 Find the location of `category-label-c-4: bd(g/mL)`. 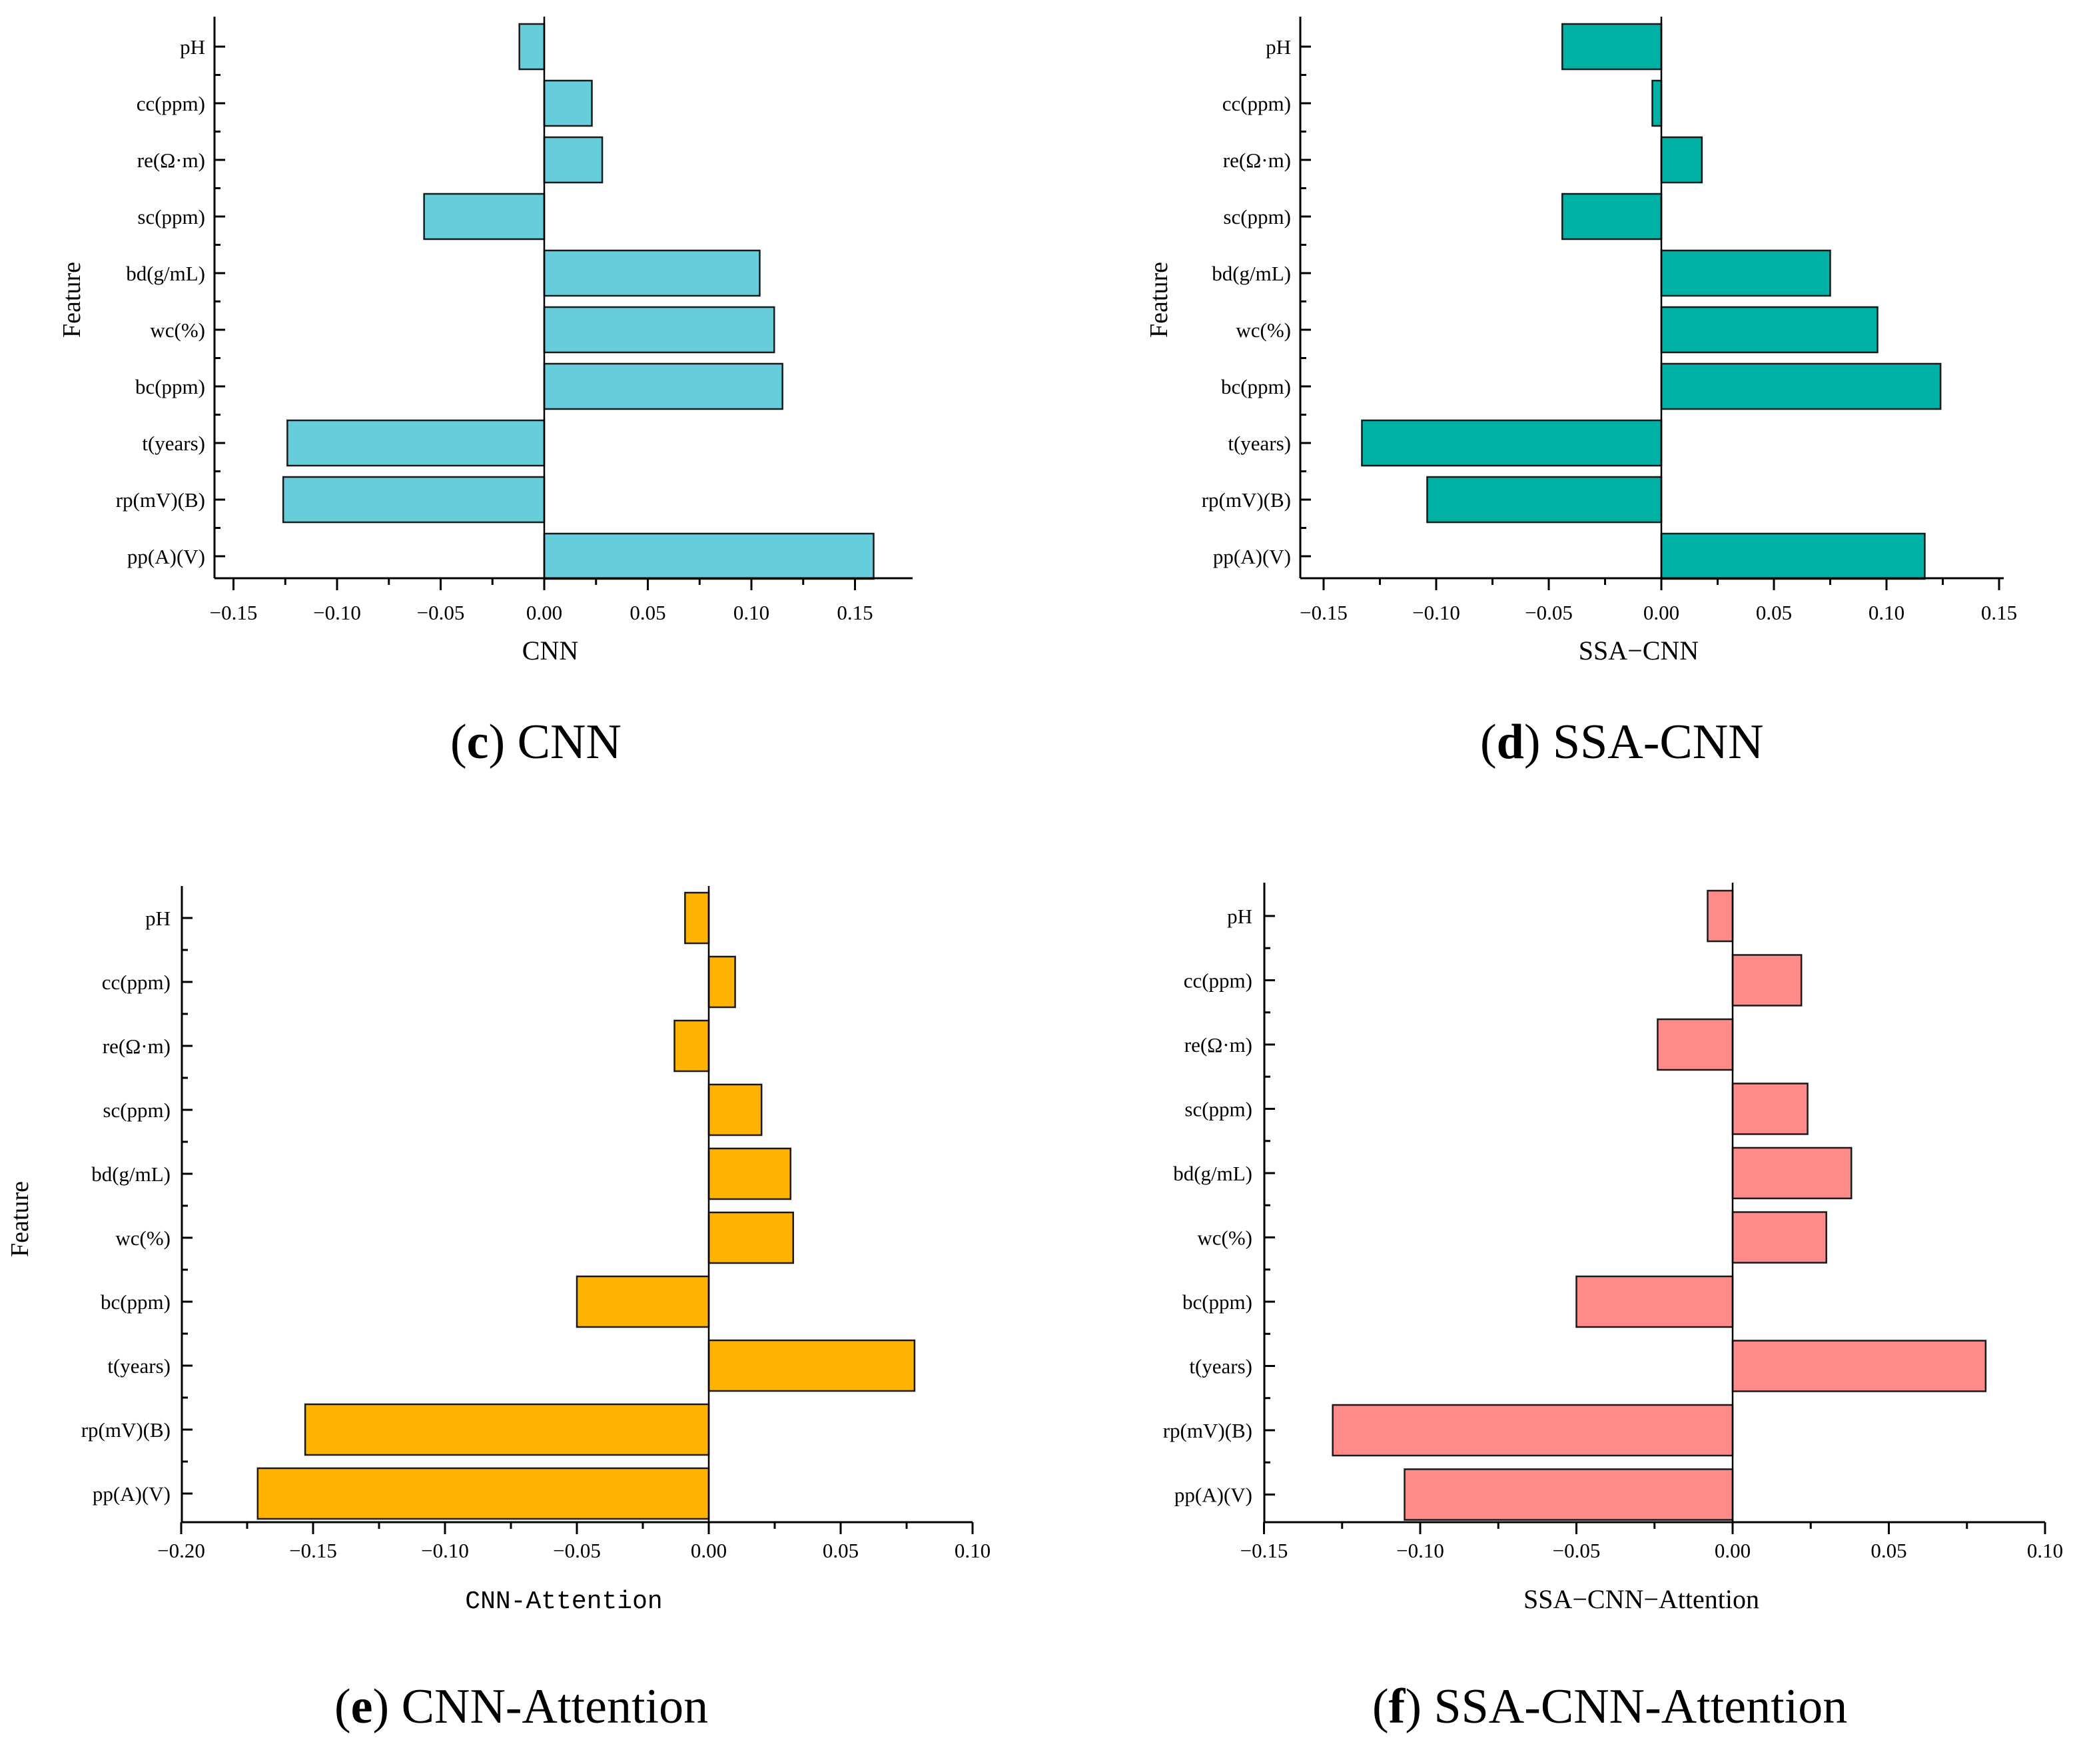

category-label-c-4: bd(g/mL) is located at coordinates (165, 273).